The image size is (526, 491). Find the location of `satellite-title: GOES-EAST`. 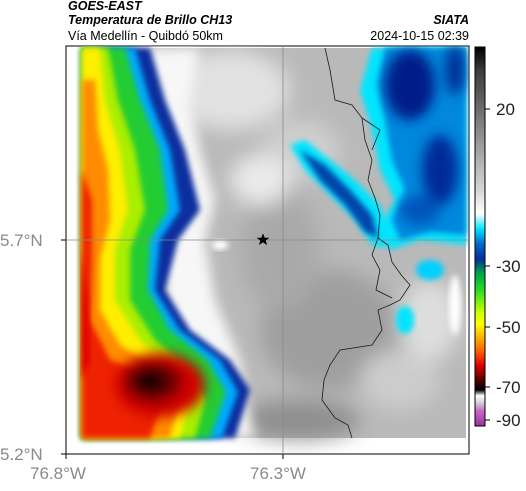

satellite-title: GOES-EAST is located at coordinates (105, 6).